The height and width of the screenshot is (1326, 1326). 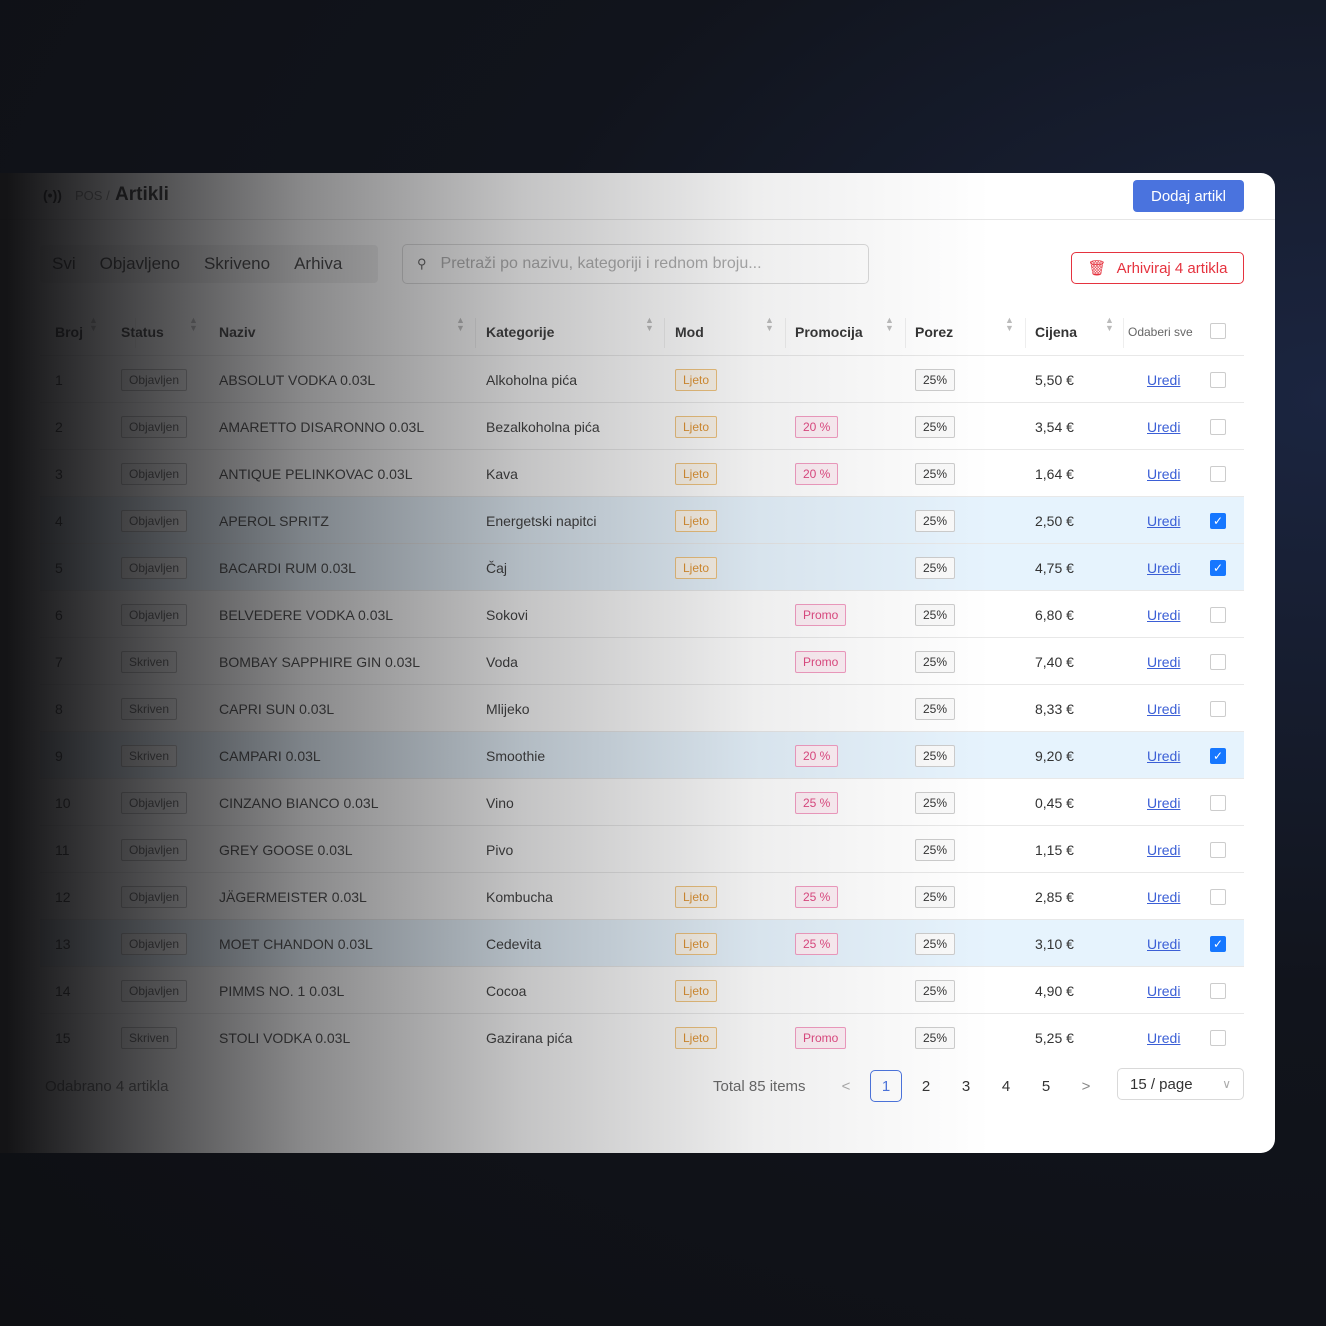 What do you see at coordinates (139, 263) in the screenshot?
I see `tab-published: Objavljeno` at bounding box center [139, 263].